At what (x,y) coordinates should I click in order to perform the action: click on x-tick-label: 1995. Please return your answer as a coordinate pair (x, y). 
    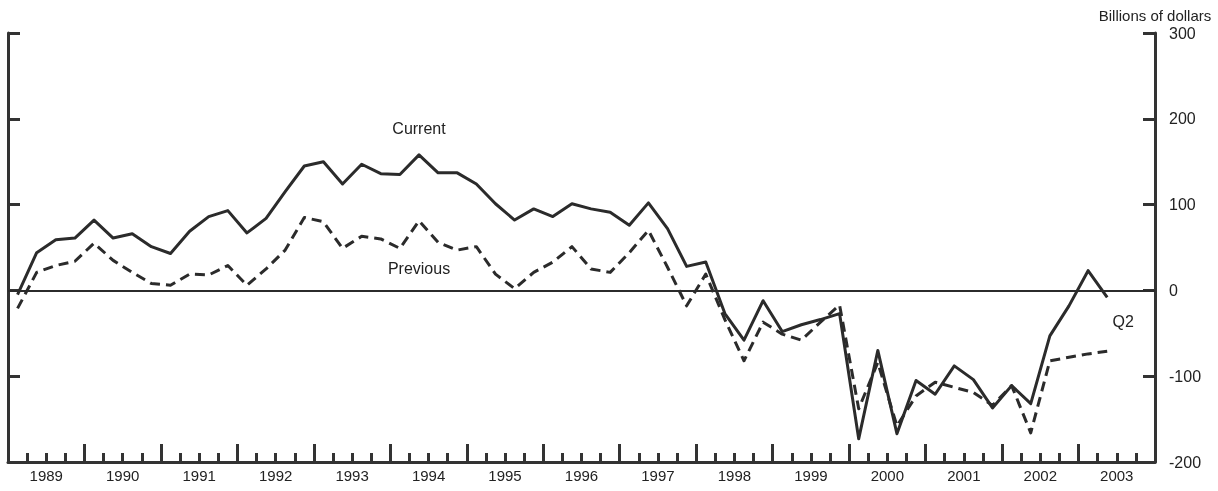
    Looking at the image, I should click on (505, 475).